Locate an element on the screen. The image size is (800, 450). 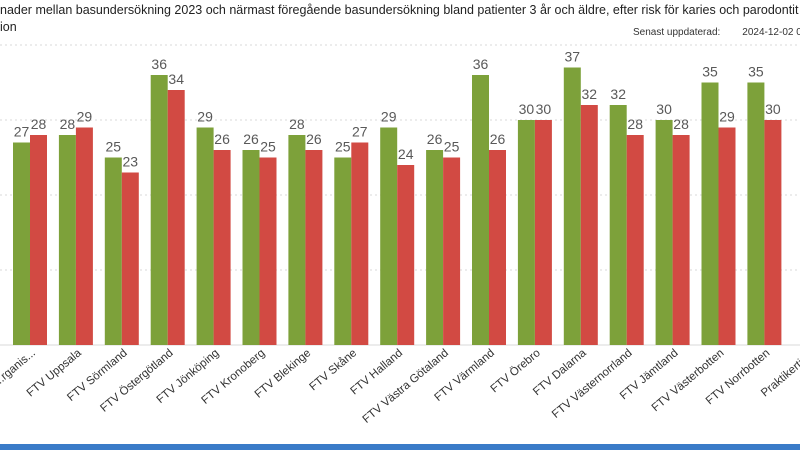
last-updated-label: Senast uppdaterad: is located at coordinates (677, 32).